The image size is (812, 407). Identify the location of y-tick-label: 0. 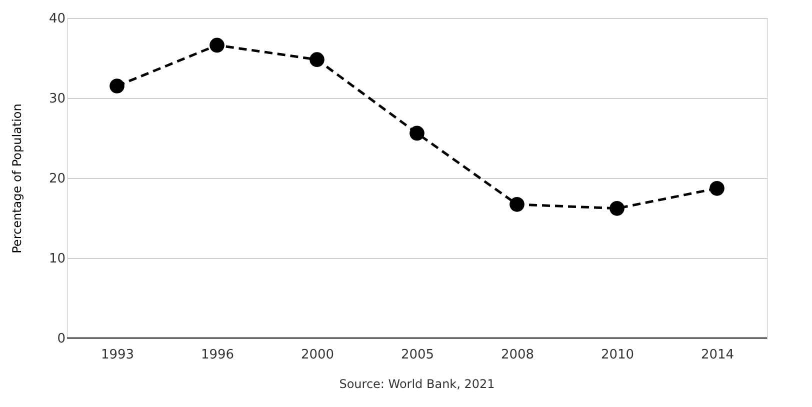
(61, 339).